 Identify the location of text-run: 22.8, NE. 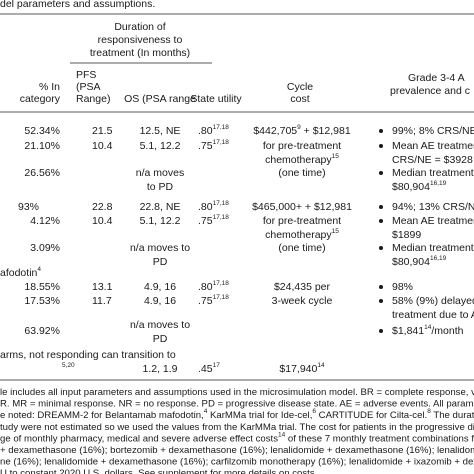
(160, 207).